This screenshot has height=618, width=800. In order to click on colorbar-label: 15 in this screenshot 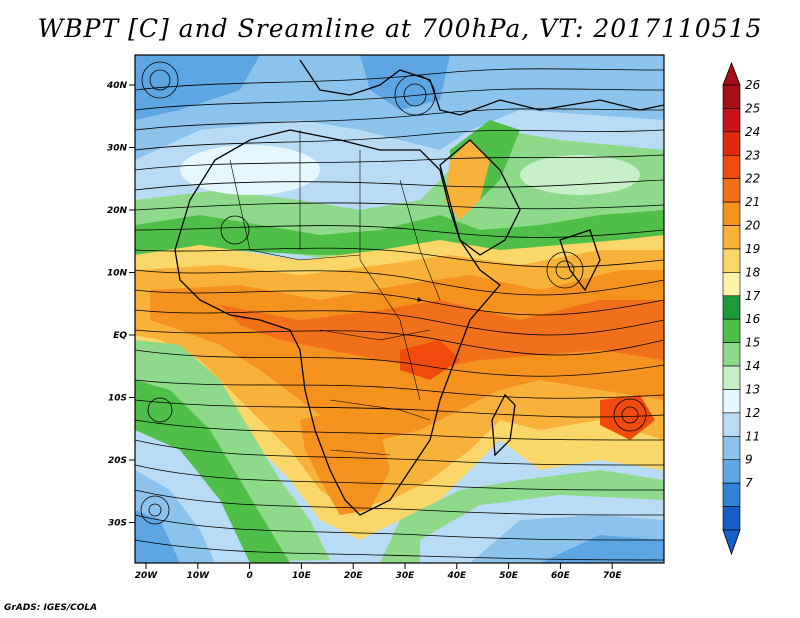, I will do `click(752, 343)`.